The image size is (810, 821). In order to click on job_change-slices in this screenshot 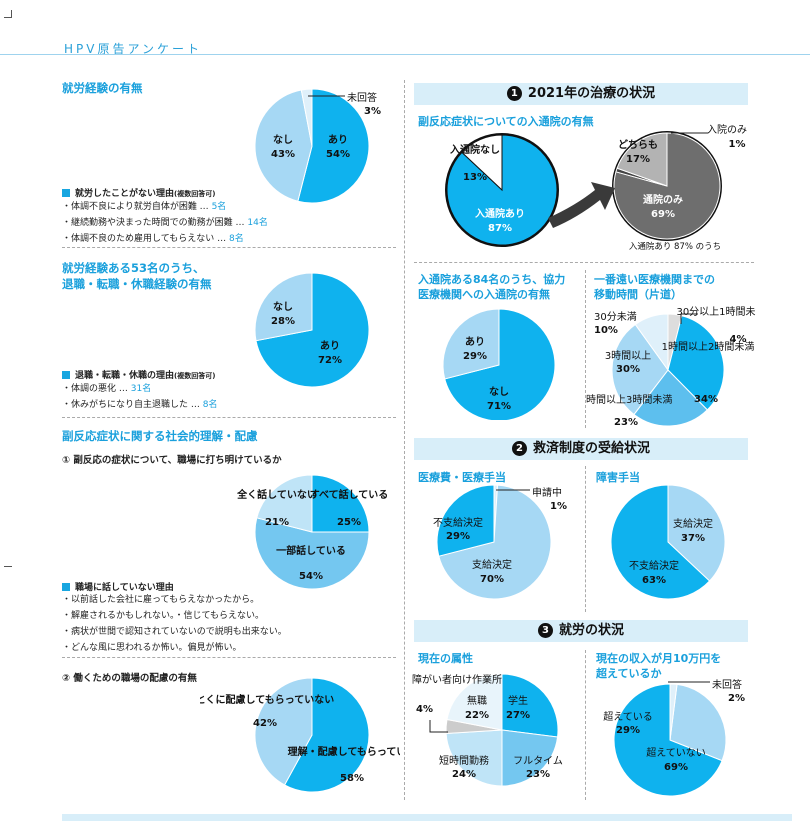, I will do `click(312, 330)`.